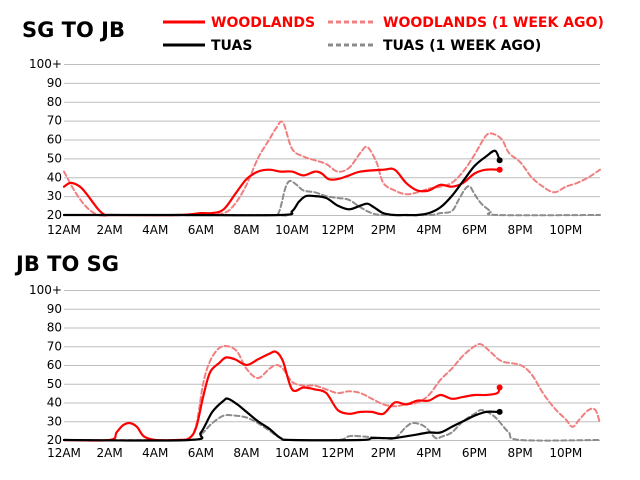  I want to click on legend-label-tuas-prev: TUAS (1 WEEK AGO), so click(462, 46).